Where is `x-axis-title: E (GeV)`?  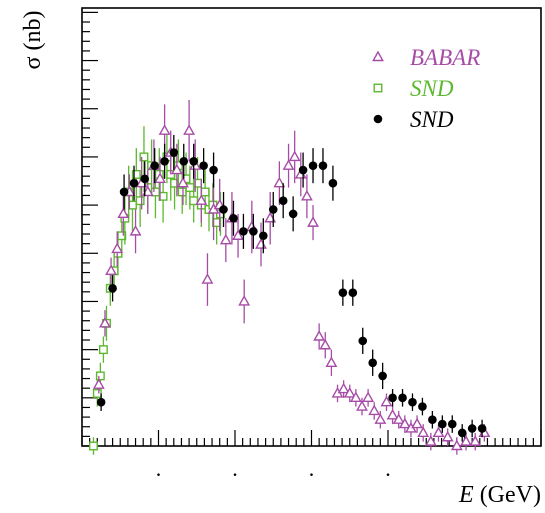
x-axis-title: E (GeV) is located at coordinates (499, 495).